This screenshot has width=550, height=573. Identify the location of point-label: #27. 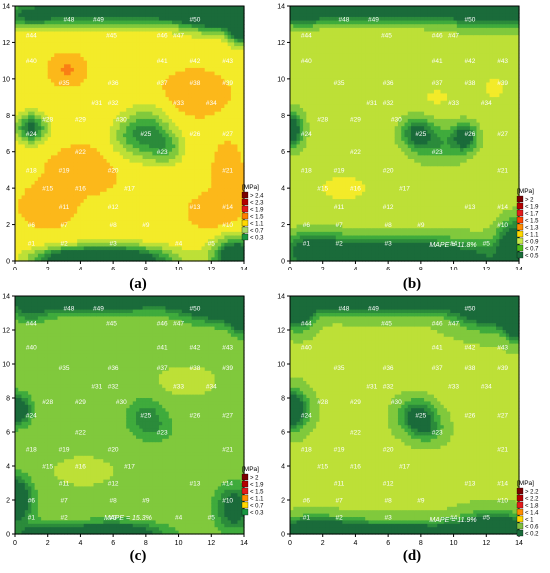
(502, 416).